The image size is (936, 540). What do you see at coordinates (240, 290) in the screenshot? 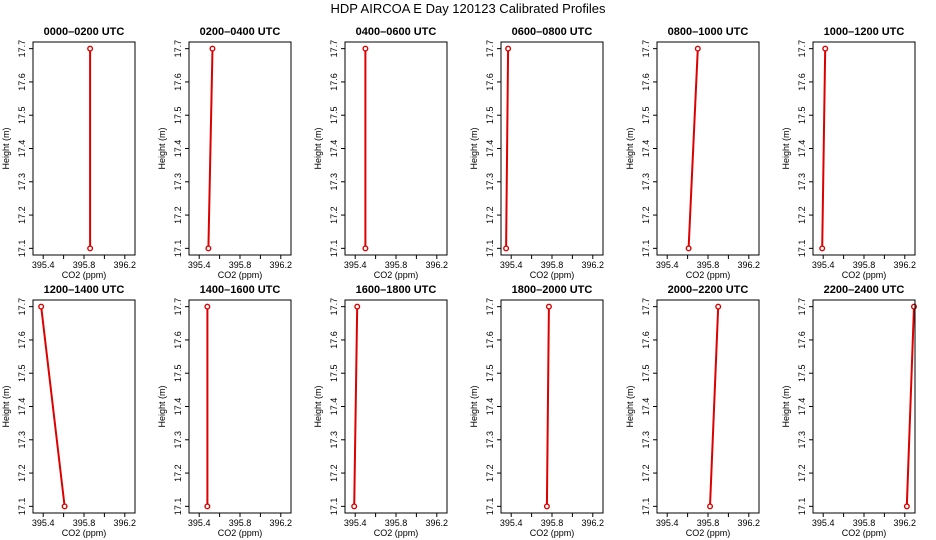
I see `panel-title: 1400–1600 UTC` at bounding box center [240, 290].